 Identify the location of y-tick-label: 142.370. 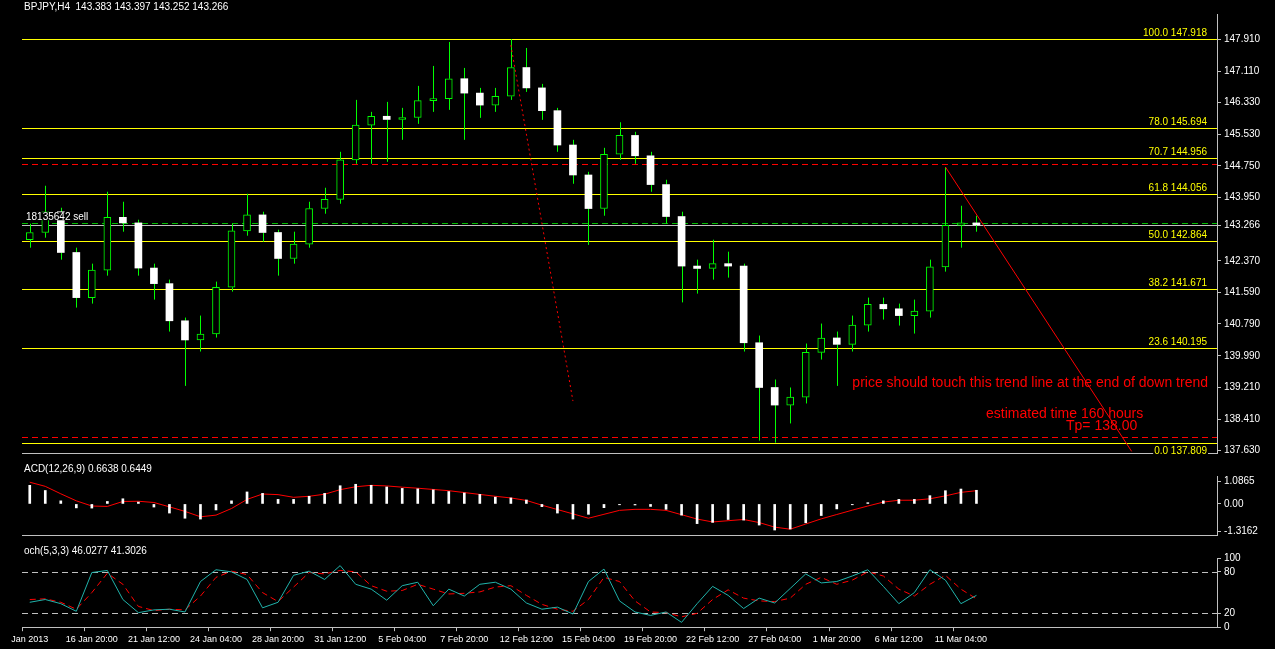
(1242, 260).